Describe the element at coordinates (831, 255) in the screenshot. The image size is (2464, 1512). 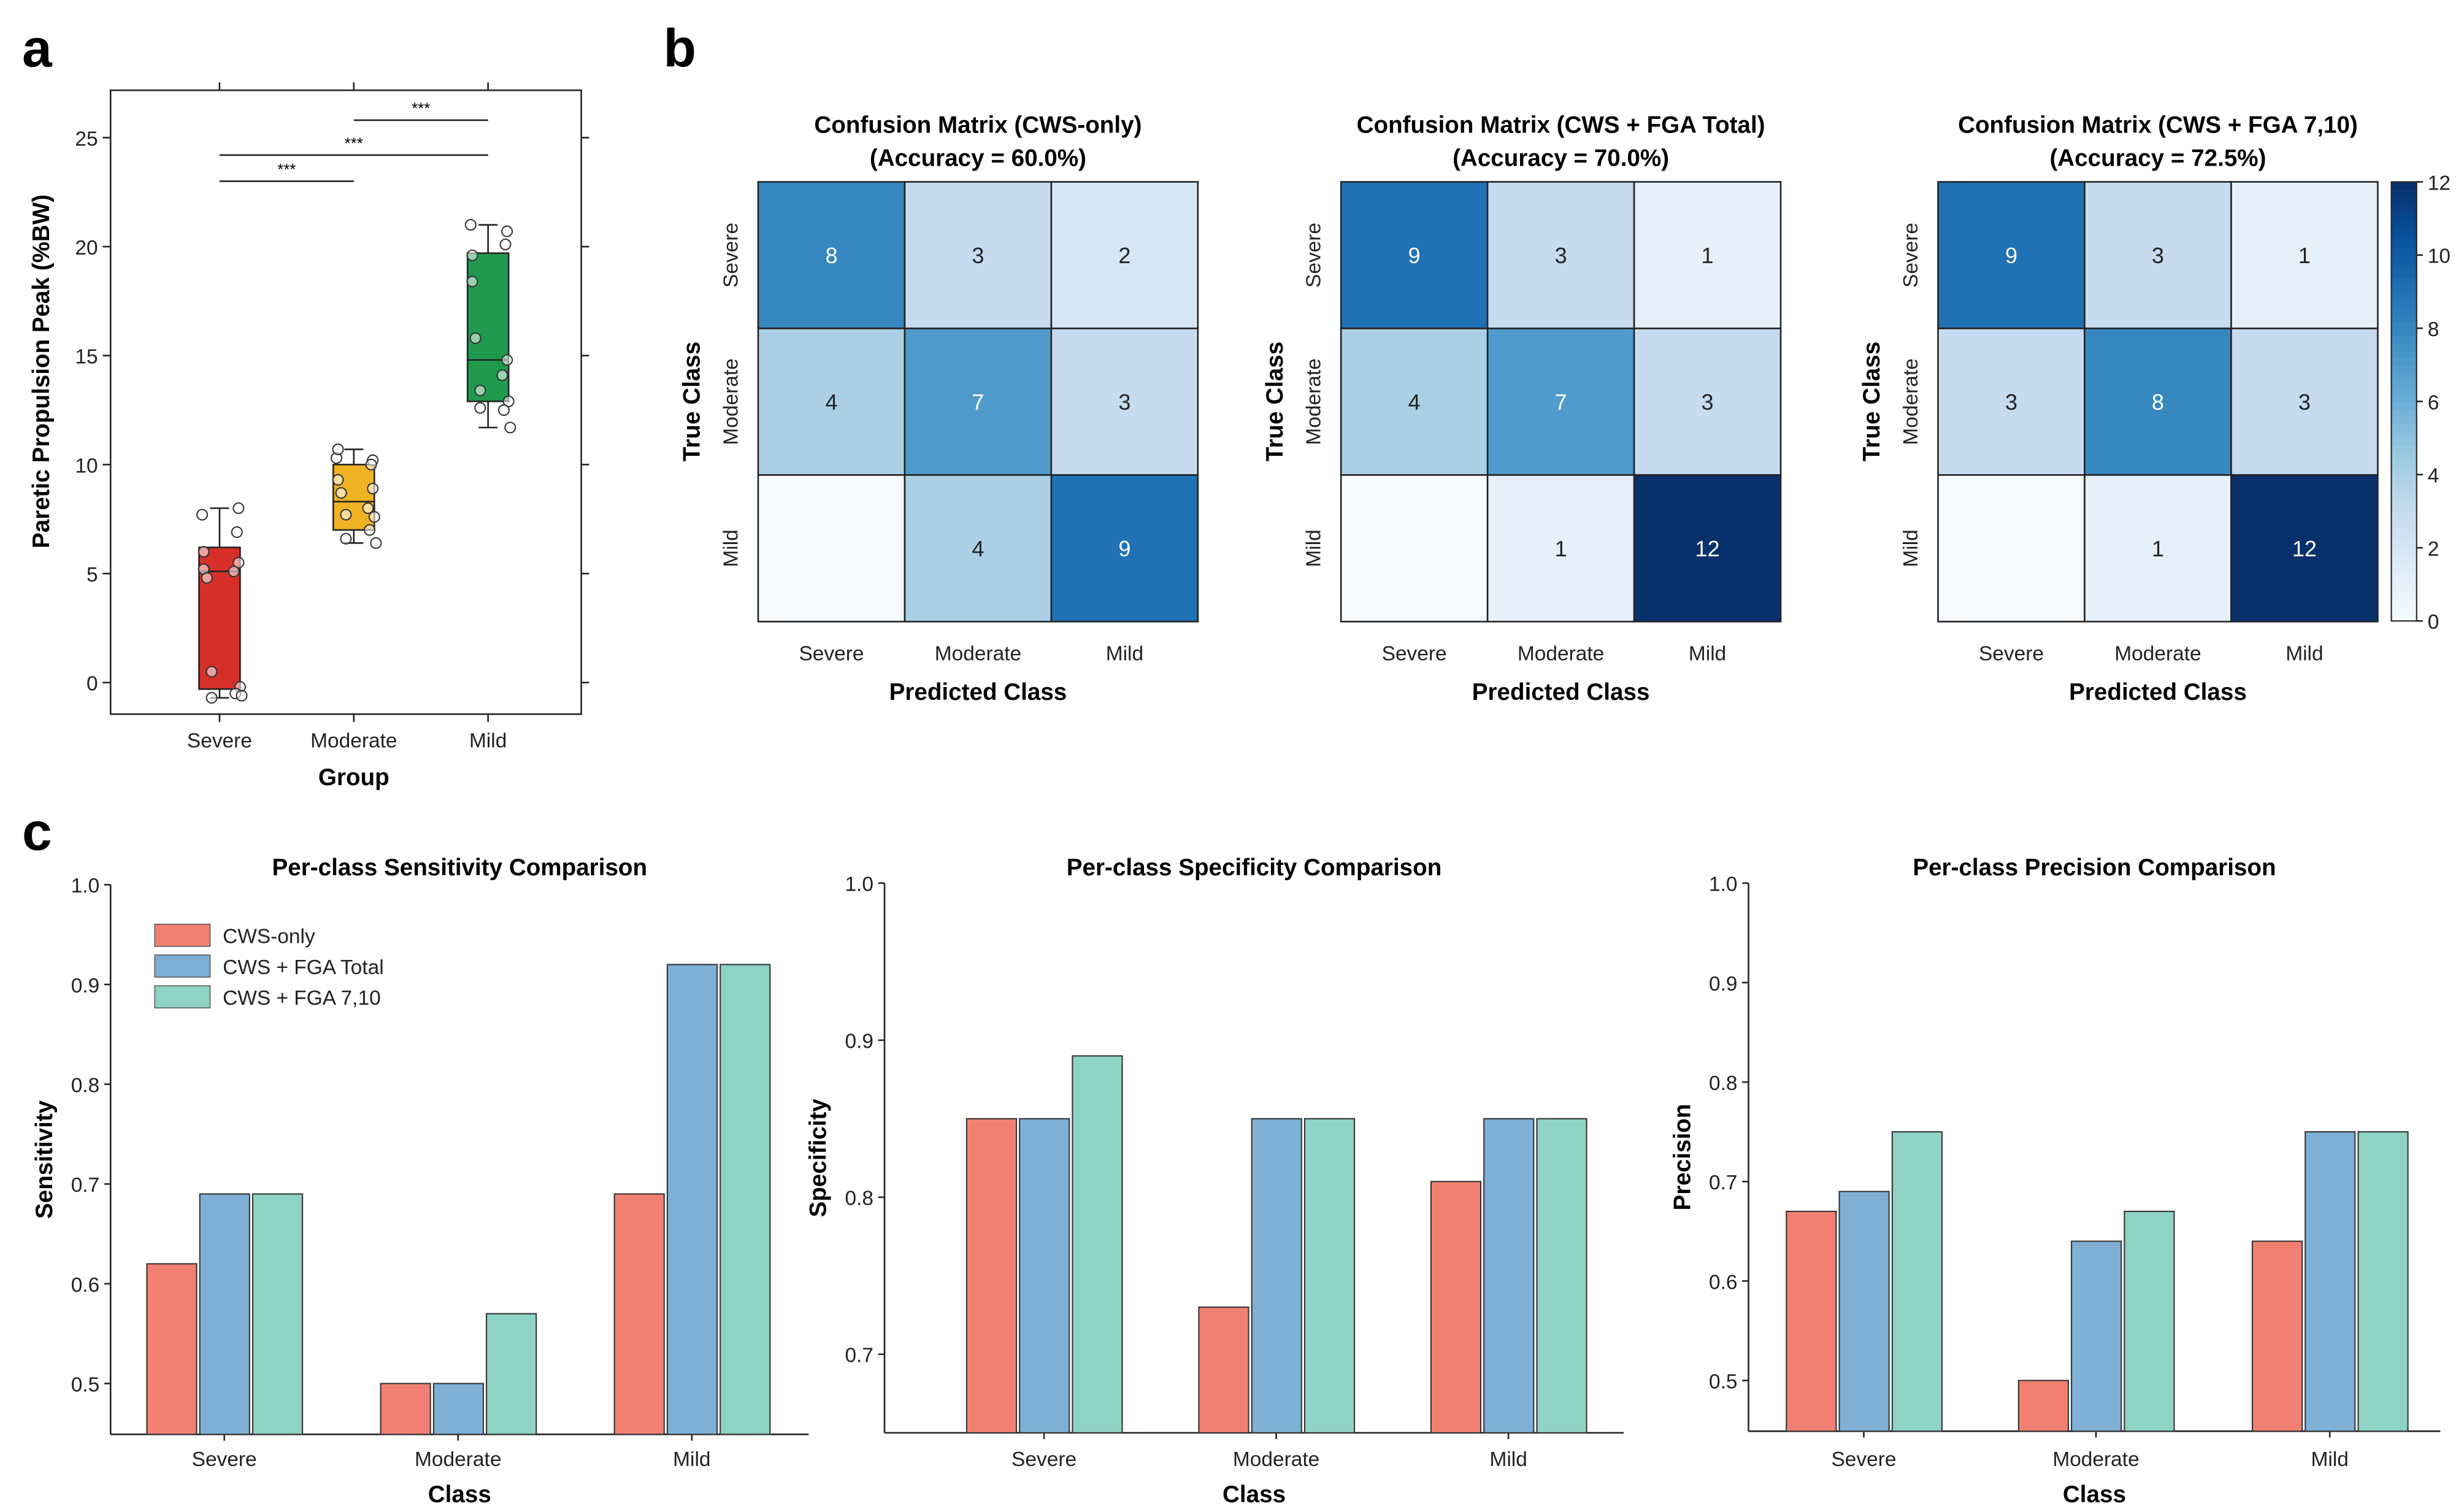
I see `cell-value: 8` at that location.